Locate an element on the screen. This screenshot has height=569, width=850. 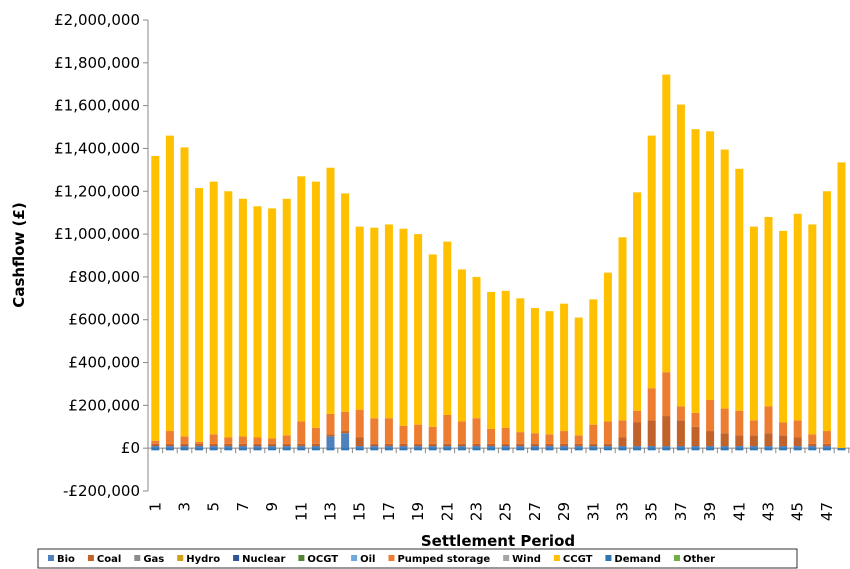
x-axis-title: Settlement Period is located at coordinates (498, 541).